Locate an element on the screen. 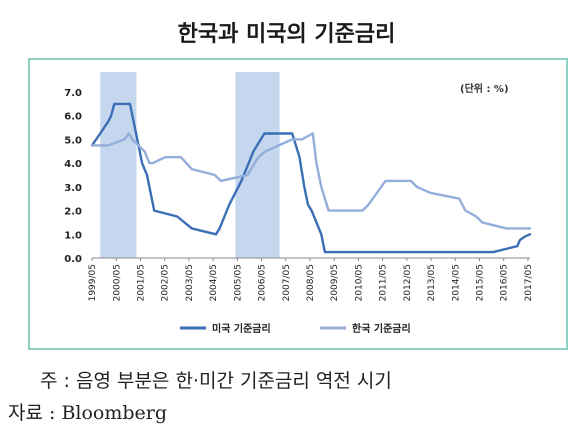  legend-label: 미국 기준금리 is located at coordinates (241, 328).